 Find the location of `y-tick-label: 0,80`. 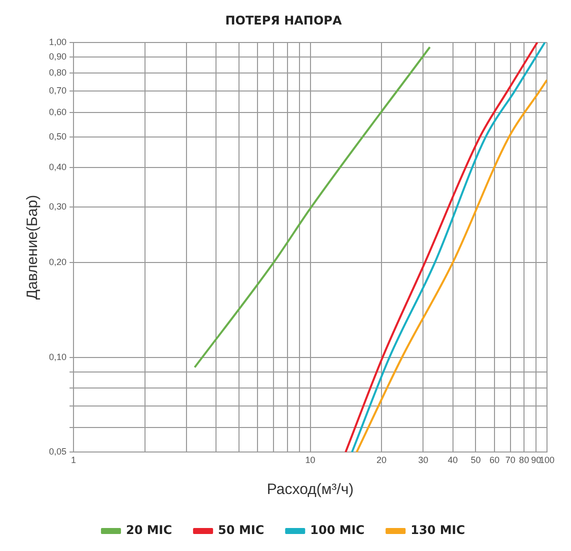

y-tick-label: 0,80 is located at coordinates (57, 72).